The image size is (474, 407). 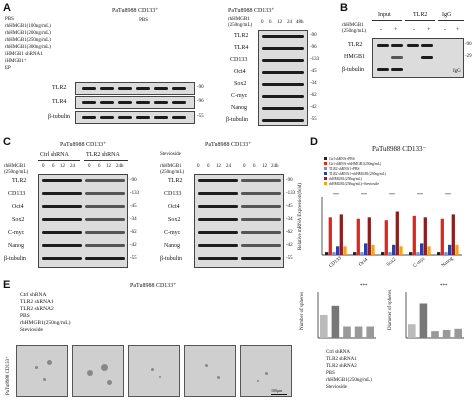 What do you see at coordinates (28, 26) in the screenshot?
I see `row-label-100: rhHMGB1(100ng/mL)` at bounding box center [28, 26].